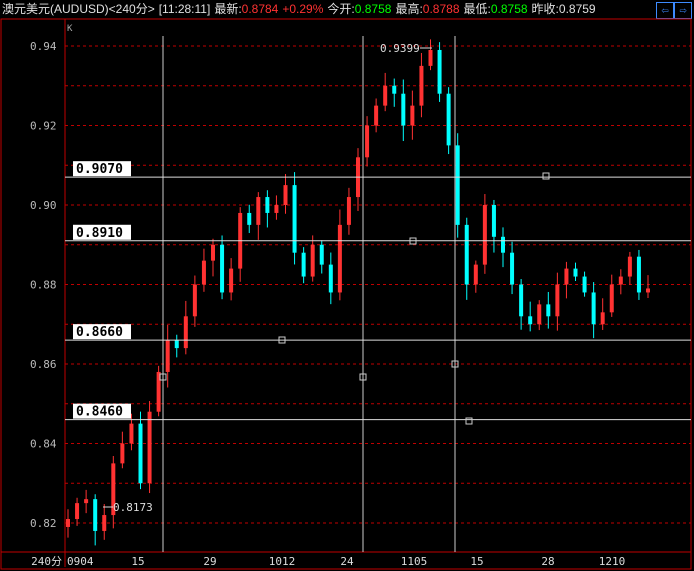 This screenshot has width=694, height=571. I want to click on price-line-label: 0.8460, so click(99, 412).